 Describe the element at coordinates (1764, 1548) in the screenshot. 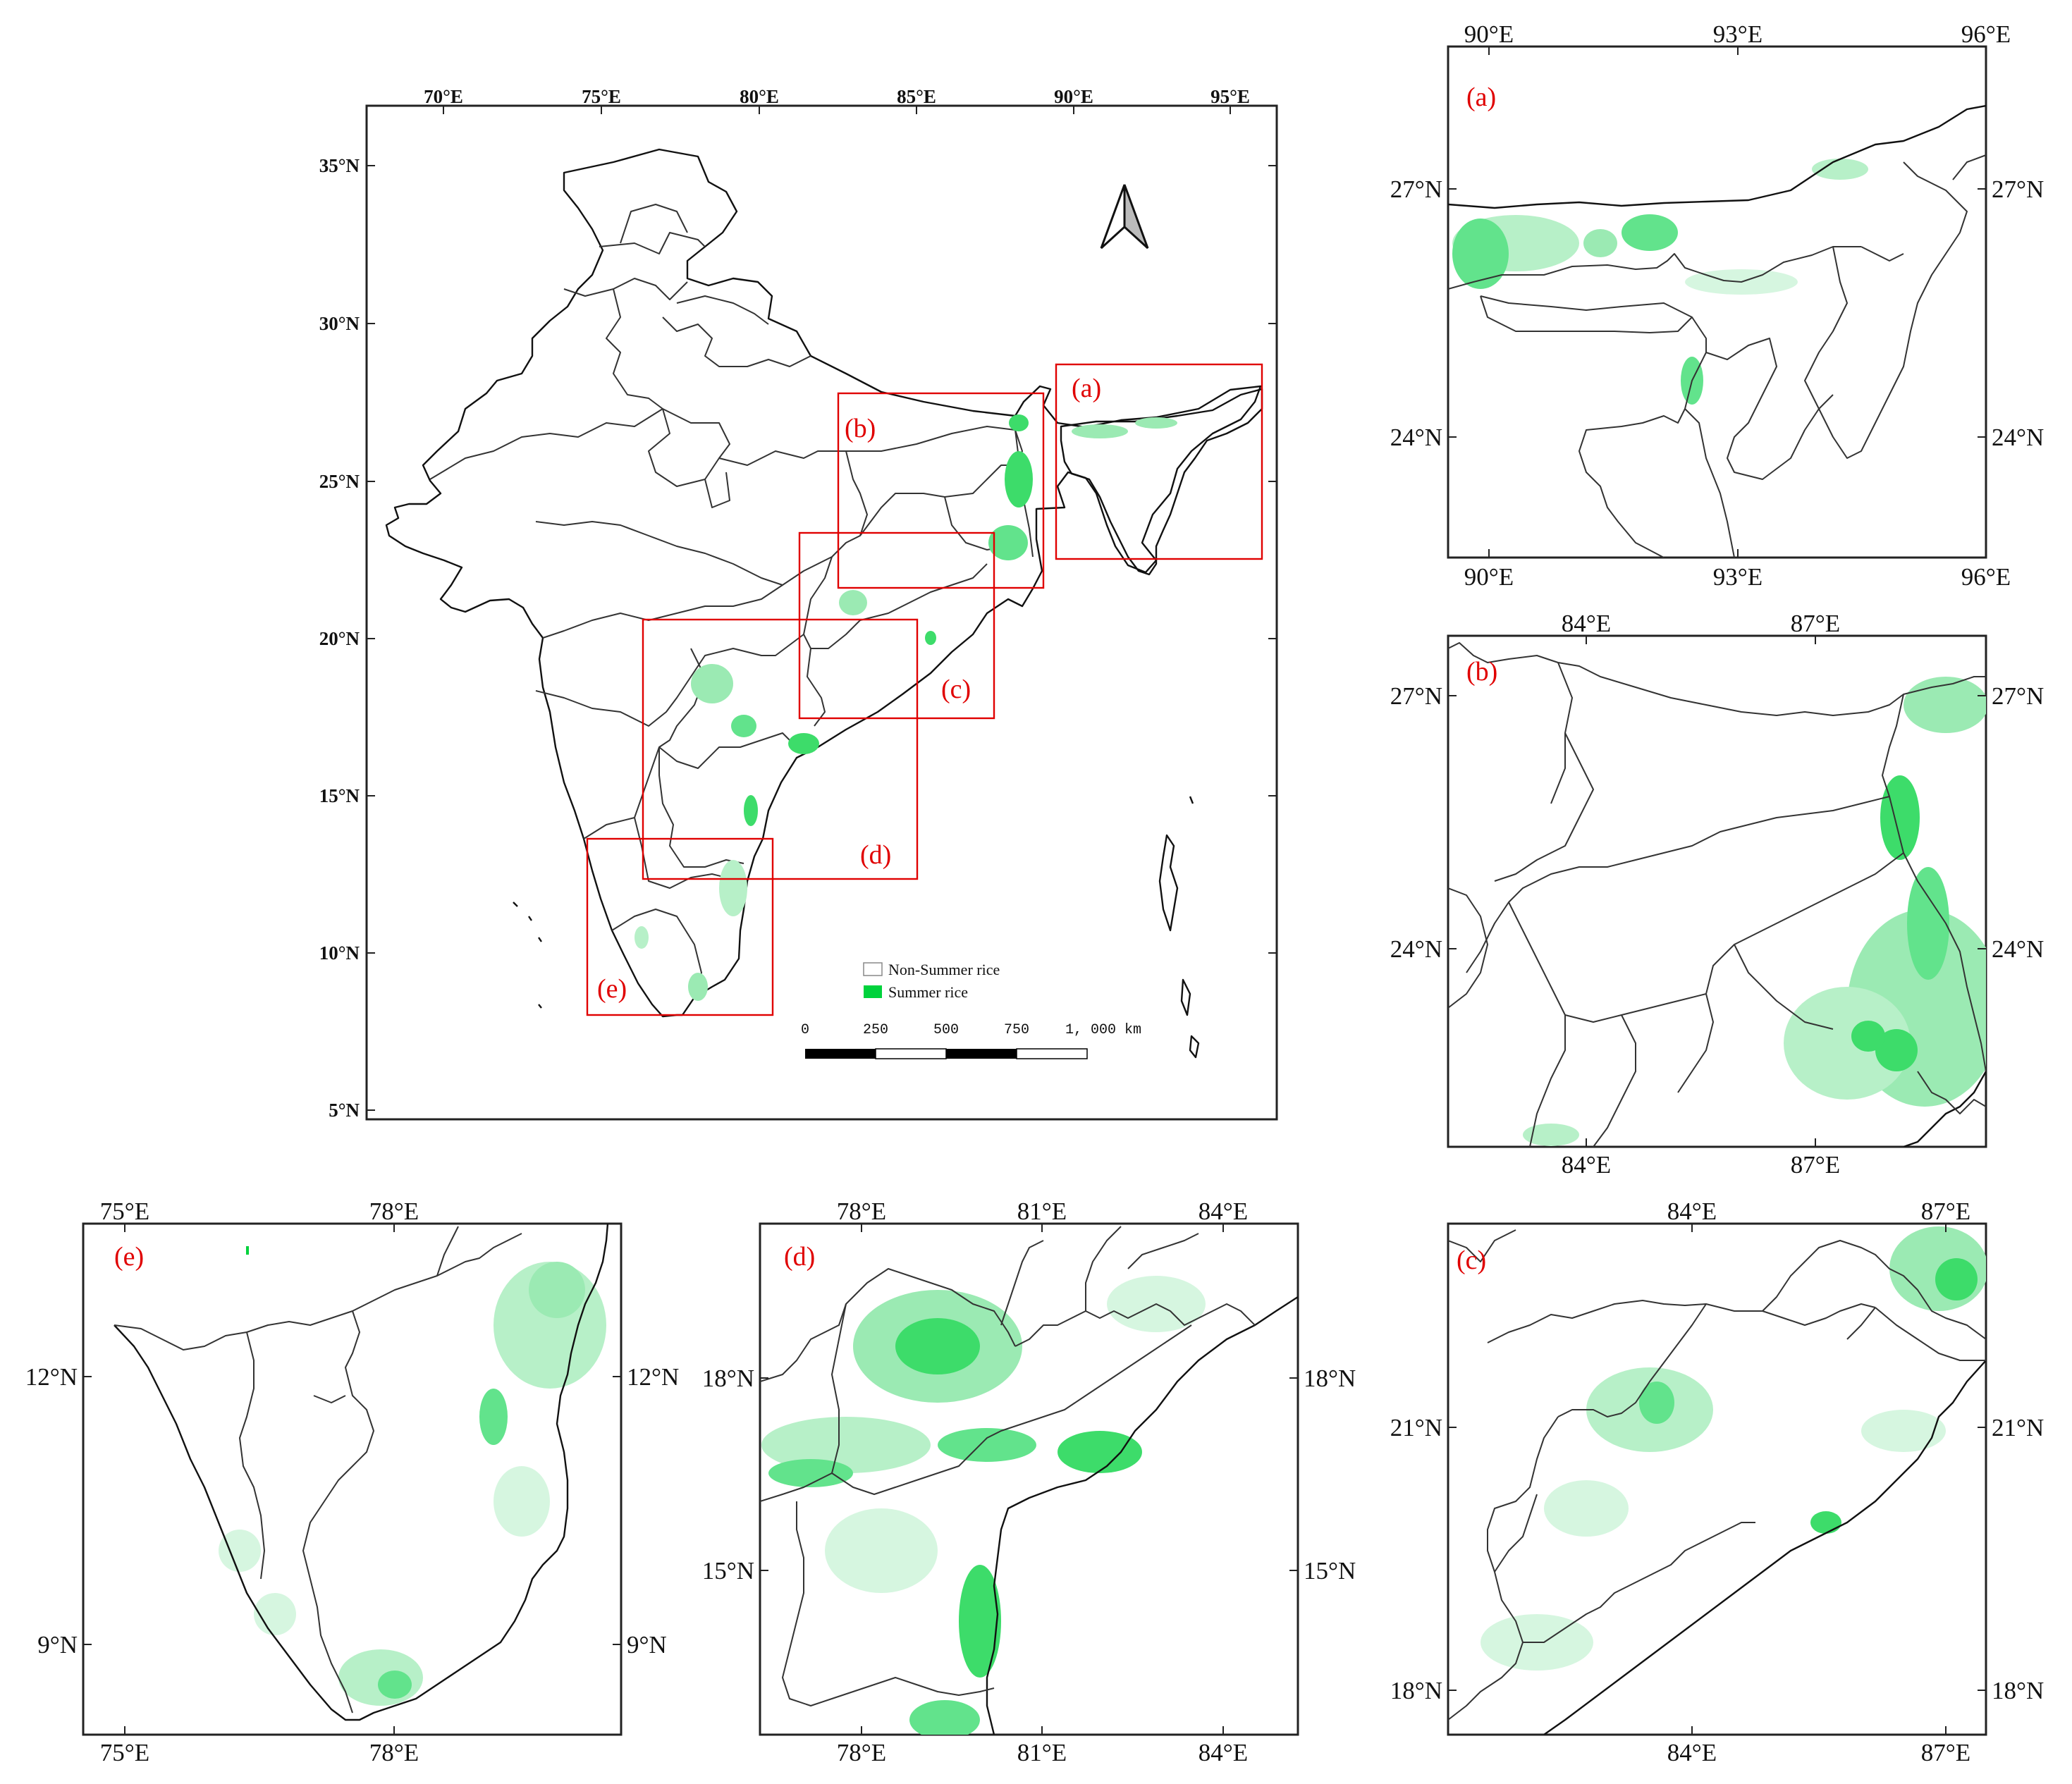

I see `panel-c-outline` at that location.